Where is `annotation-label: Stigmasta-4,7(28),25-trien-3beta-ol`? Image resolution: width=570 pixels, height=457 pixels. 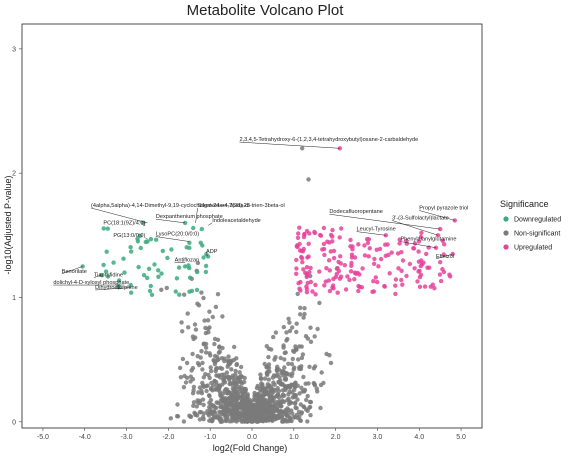
annotation-label: Stigmasta-4,7(28),25-trien-3beta-ol is located at coordinates (241, 206).